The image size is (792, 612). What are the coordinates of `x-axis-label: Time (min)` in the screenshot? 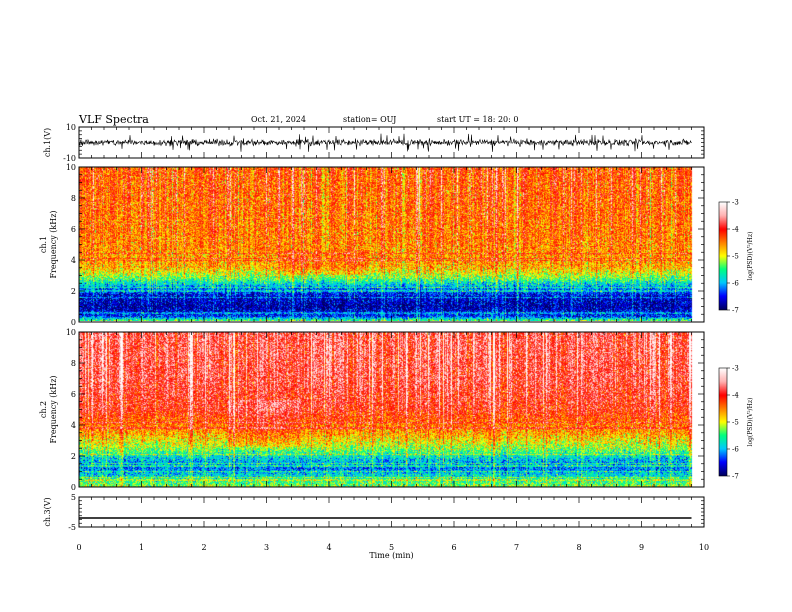 It's located at (391, 555).